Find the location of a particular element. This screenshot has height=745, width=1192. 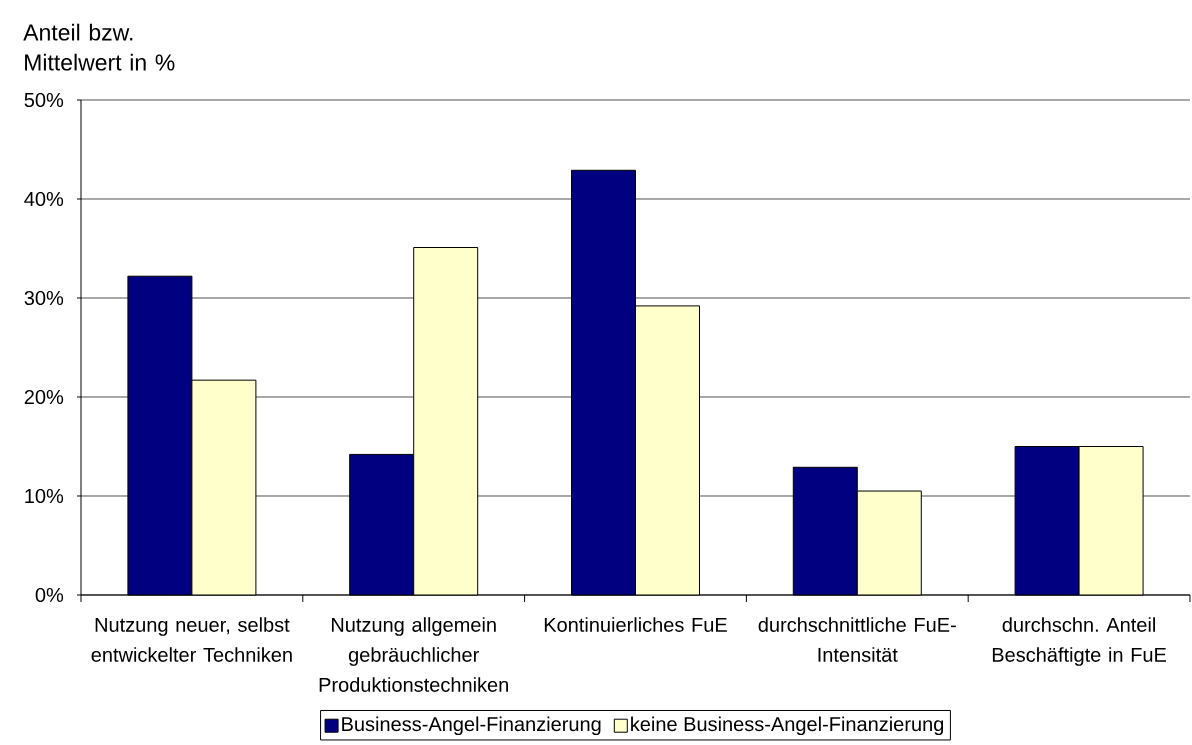

x-tick-label: durchschnittliche FuE-Intensität is located at coordinates (857, 639).